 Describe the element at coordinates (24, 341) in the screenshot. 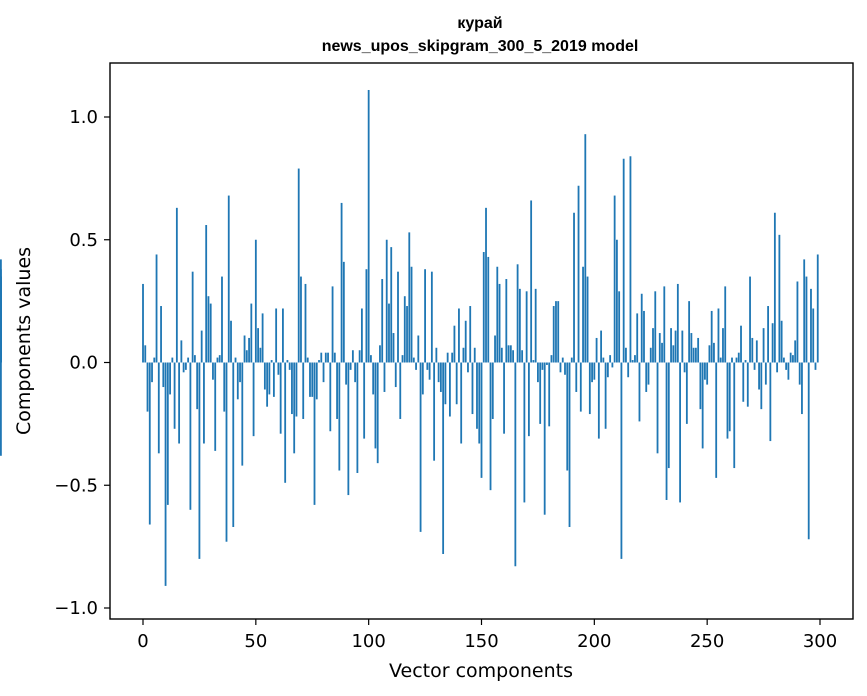

I see `y-axis-label: Components values` at that location.